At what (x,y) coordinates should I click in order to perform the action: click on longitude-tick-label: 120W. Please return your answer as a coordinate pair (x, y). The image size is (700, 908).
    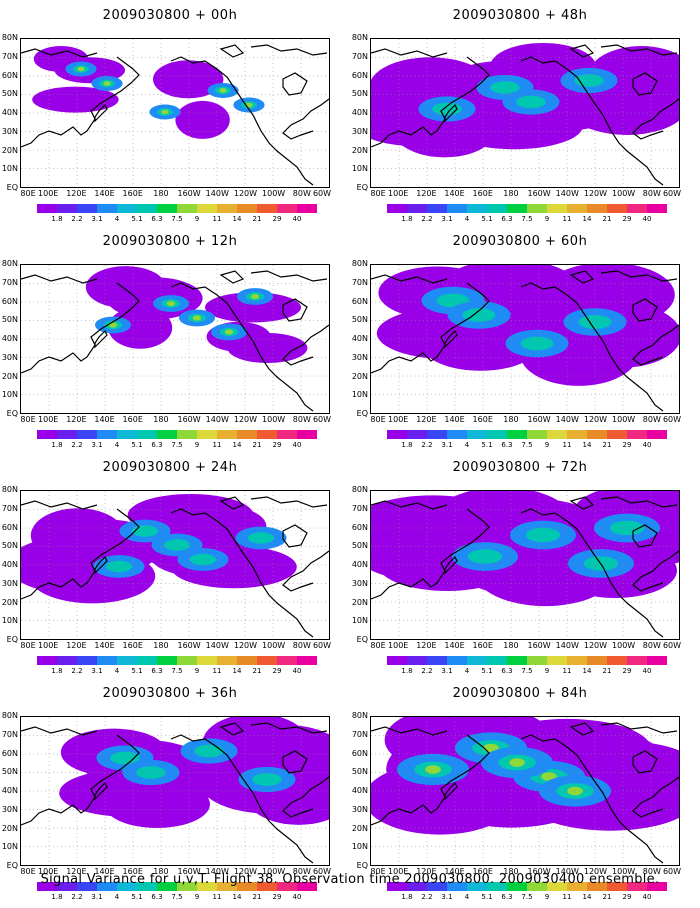
    Looking at the image, I should click on (595, 645).